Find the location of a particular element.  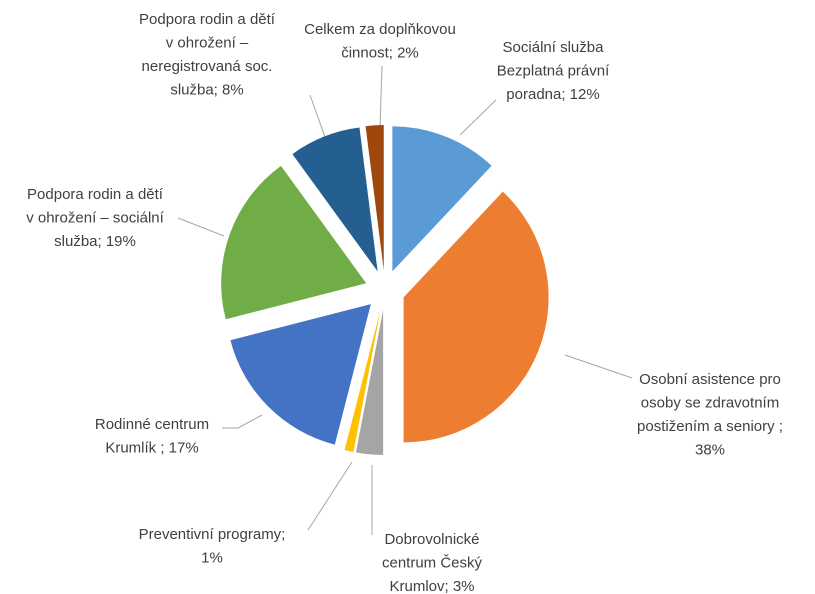

data-label: 38% is located at coordinates (710, 449).